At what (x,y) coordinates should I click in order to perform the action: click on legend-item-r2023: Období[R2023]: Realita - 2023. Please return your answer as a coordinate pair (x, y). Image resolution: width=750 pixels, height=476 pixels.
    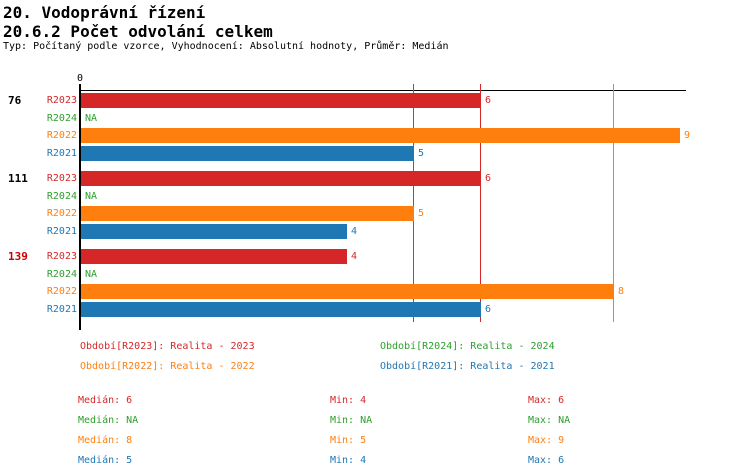
    Looking at the image, I should click on (167, 346).